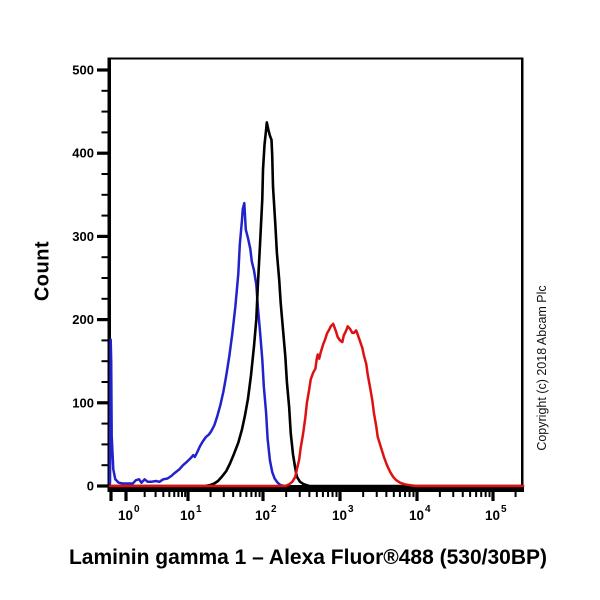 This screenshot has height=600, width=600. What do you see at coordinates (428, 509) in the screenshot?
I see `svg-text: 4` at bounding box center [428, 509].